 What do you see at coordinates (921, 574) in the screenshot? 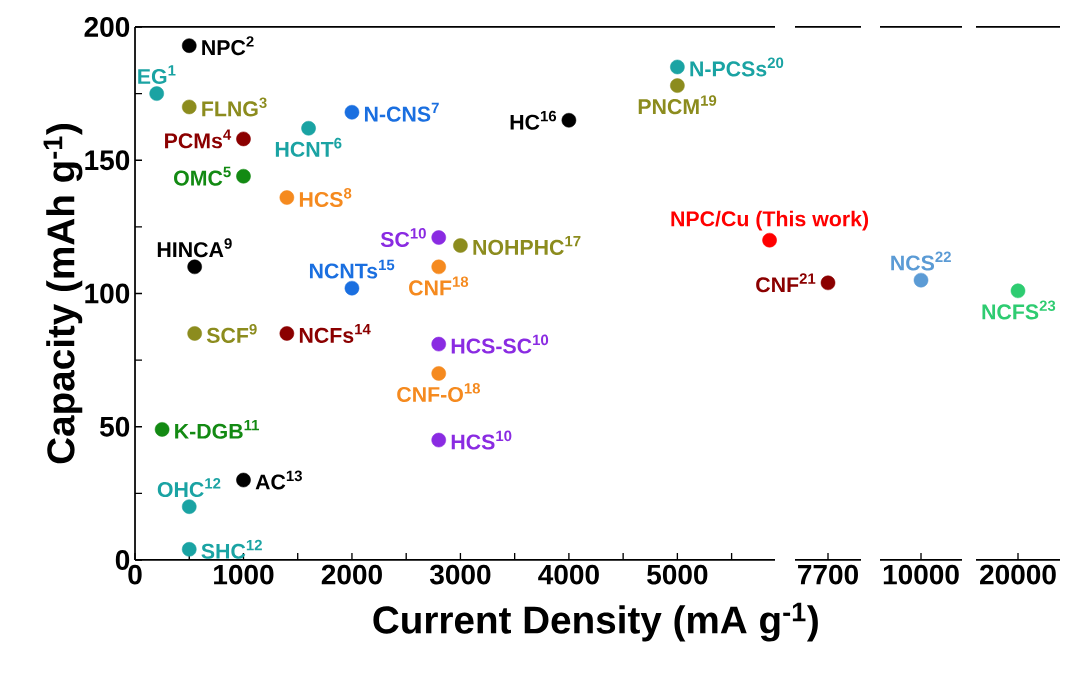
I see `x-tick-label: 10000` at bounding box center [921, 574].